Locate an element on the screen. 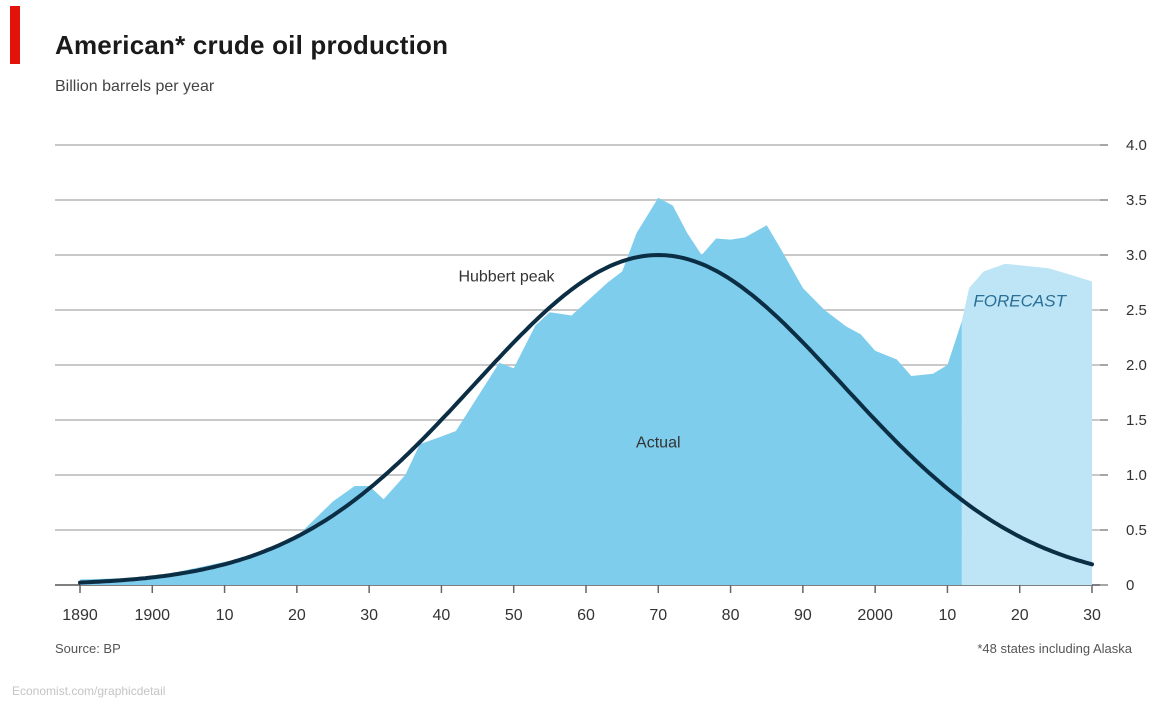 This screenshot has width=1162, height=707. x-tick-label-11: 2000 is located at coordinates (875, 615).